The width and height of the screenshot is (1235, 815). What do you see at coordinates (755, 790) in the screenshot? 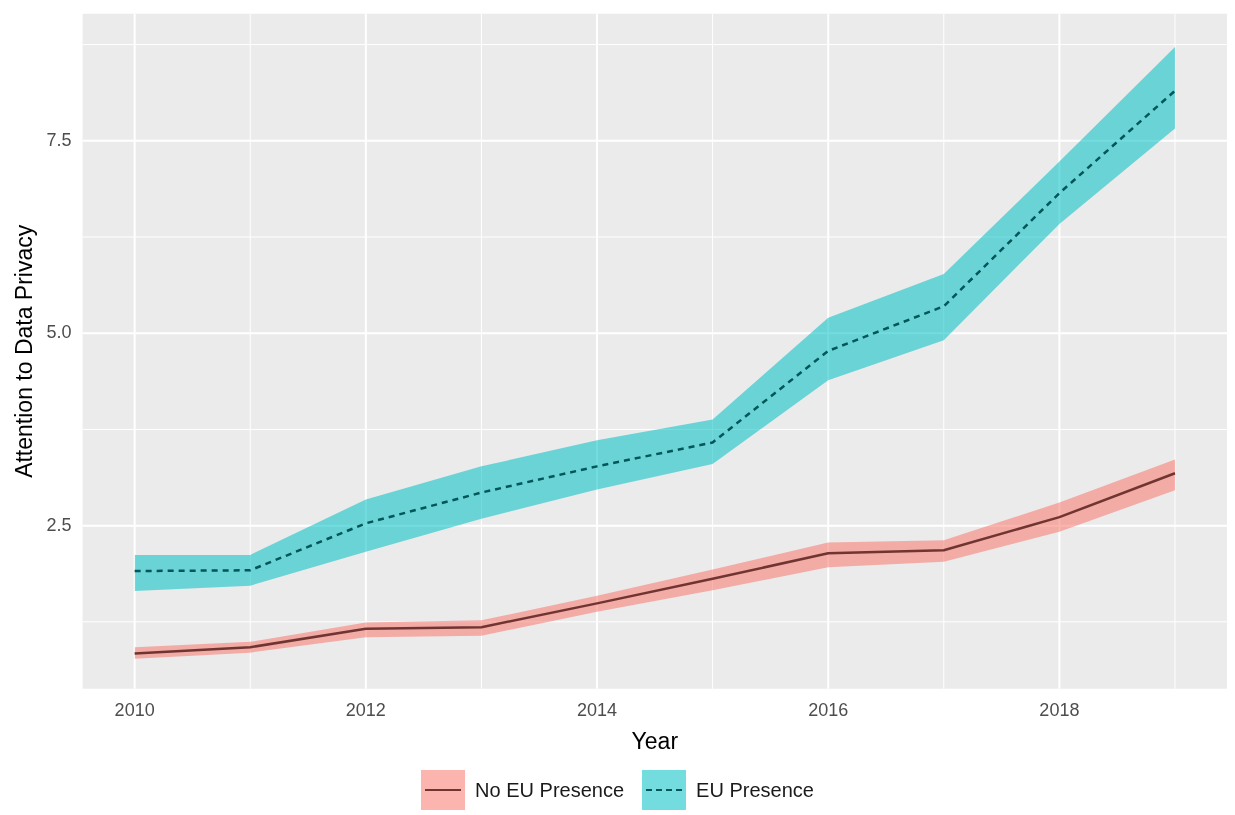
I see `legend-label: EU Presence` at bounding box center [755, 790].